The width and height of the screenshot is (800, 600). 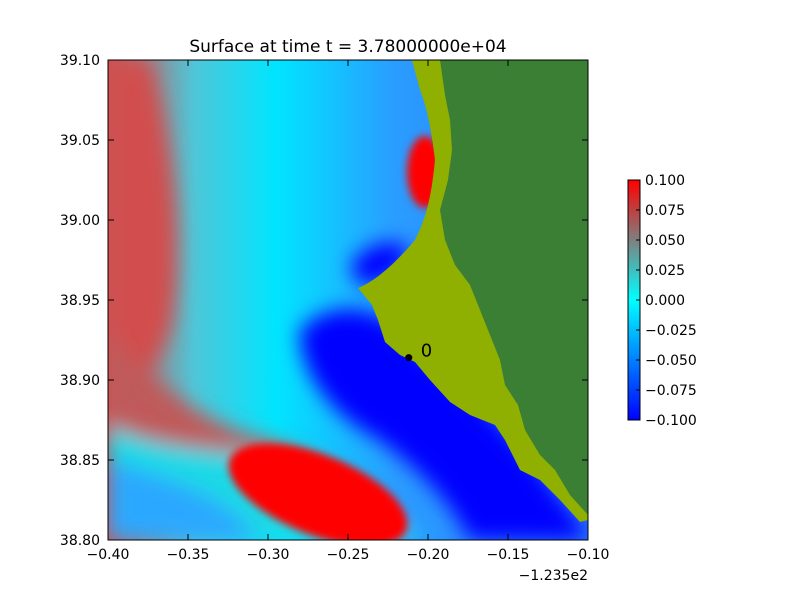 What do you see at coordinates (418, 351) in the screenshot?
I see `gauges: 0` at bounding box center [418, 351].